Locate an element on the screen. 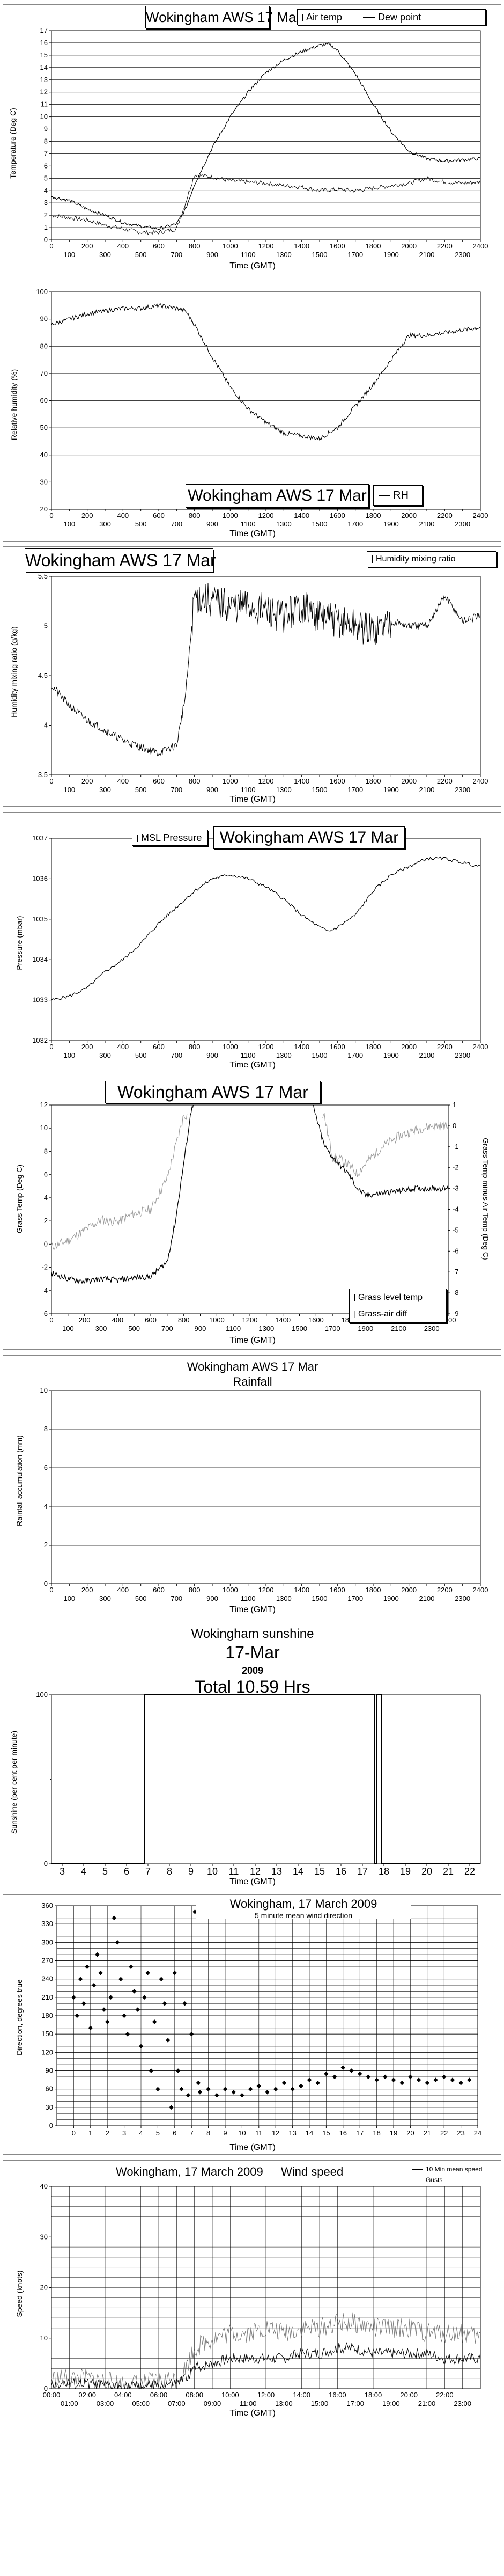  x-tick-label: 24 is located at coordinates (477, 2133).